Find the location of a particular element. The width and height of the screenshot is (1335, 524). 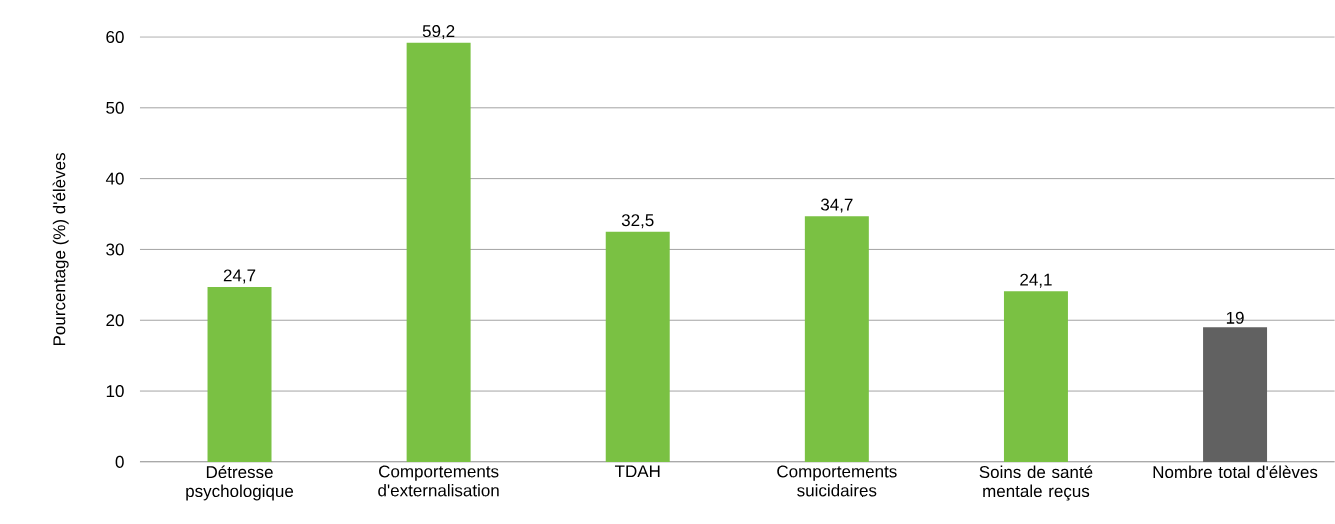

x-tick-label: Comportements suicidaires is located at coordinates (837, 481).